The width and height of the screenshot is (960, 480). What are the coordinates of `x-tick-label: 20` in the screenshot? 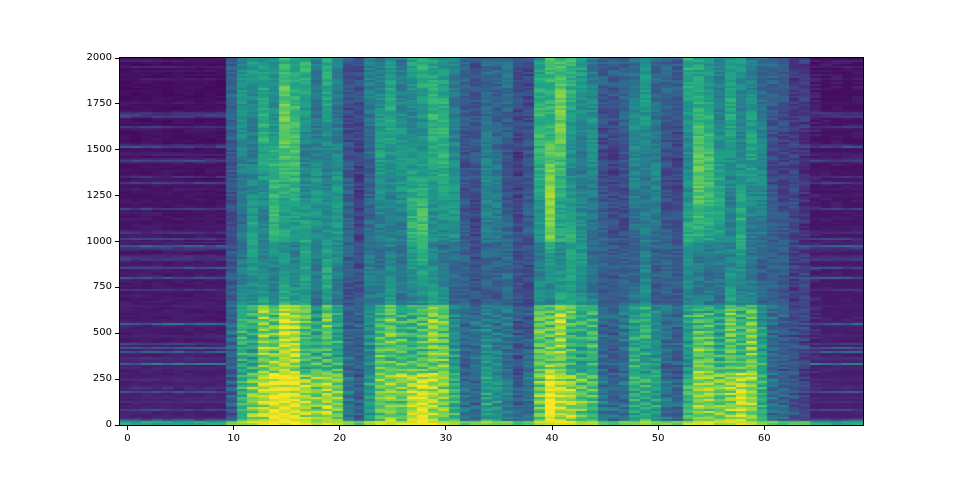 It's located at (340, 438).